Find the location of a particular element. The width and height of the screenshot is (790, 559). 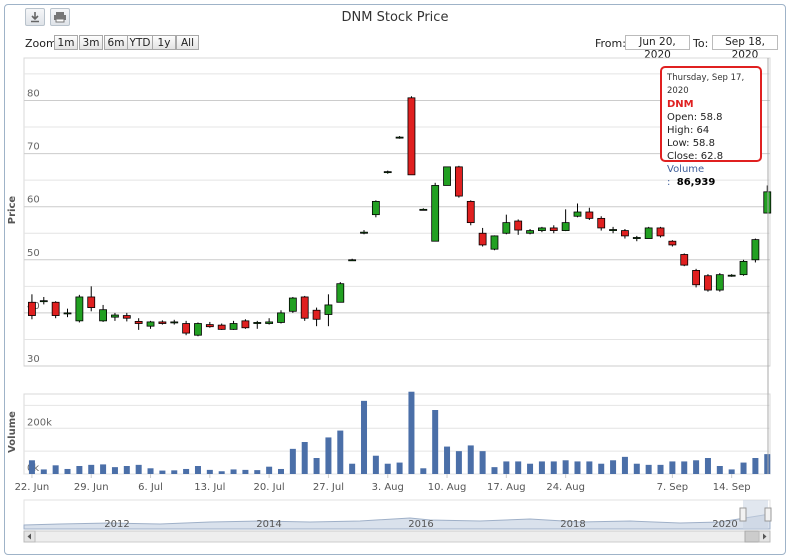

navigator-selection is located at coordinates (755, 514).